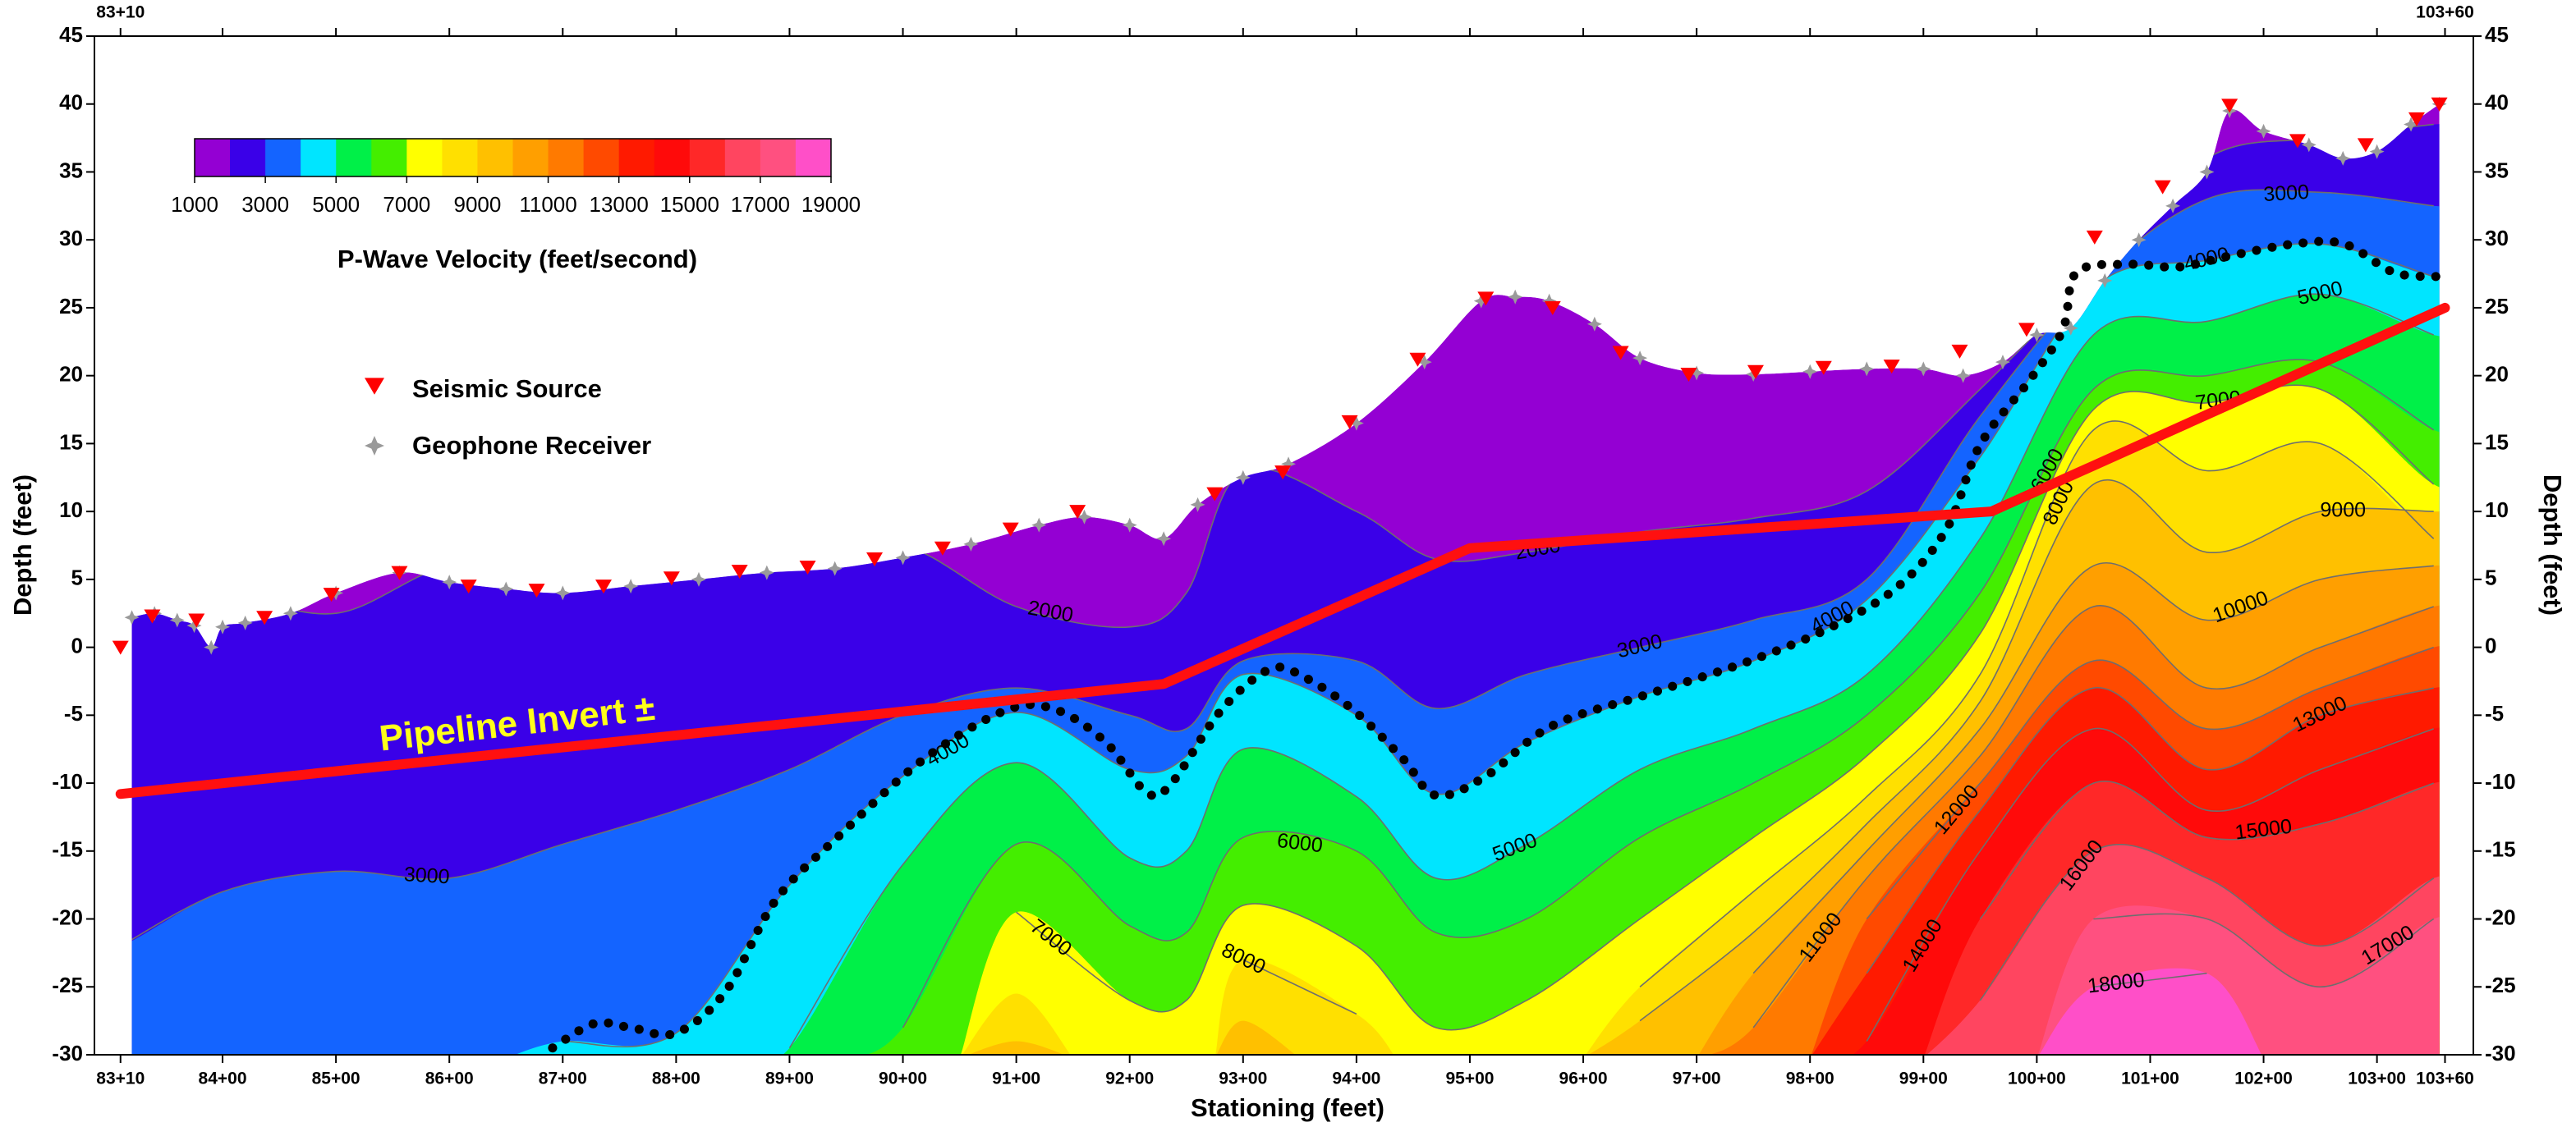 The width and height of the screenshot is (2576, 1127). What do you see at coordinates (478, 204) in the screenshot?
I see `colorbar-tick-label: 9000` at bounding box center [478, 204].